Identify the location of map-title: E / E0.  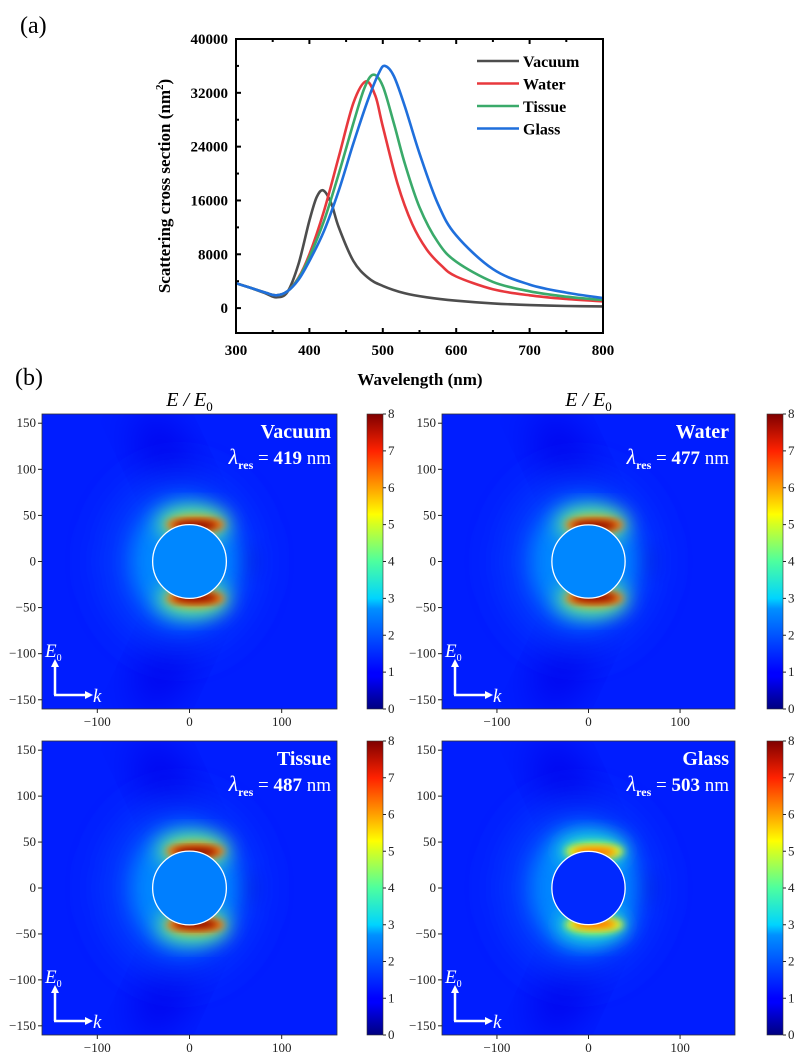
(588, 401).